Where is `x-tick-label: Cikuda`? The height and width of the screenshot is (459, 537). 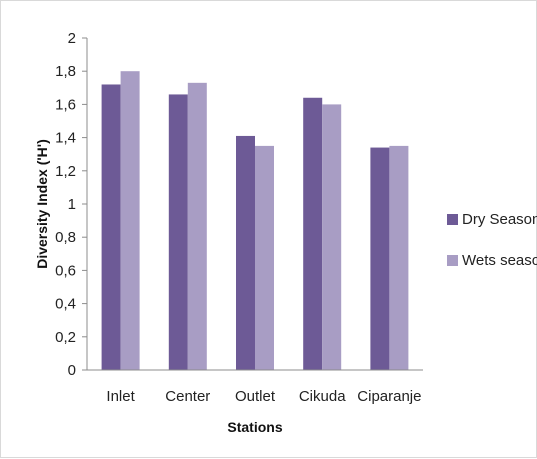 x-tick-label: Cikuda is located at coordinates (322, 396).